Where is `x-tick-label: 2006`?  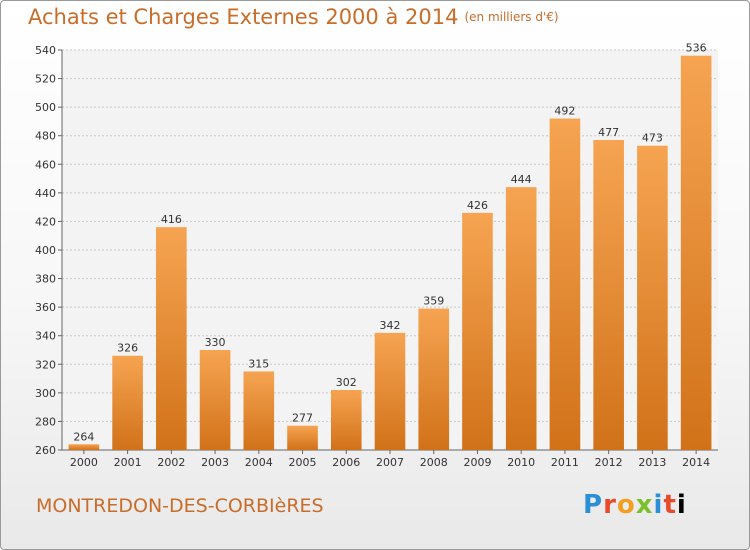 x-tick-label: 2006 is located at coordinates (346, 462).